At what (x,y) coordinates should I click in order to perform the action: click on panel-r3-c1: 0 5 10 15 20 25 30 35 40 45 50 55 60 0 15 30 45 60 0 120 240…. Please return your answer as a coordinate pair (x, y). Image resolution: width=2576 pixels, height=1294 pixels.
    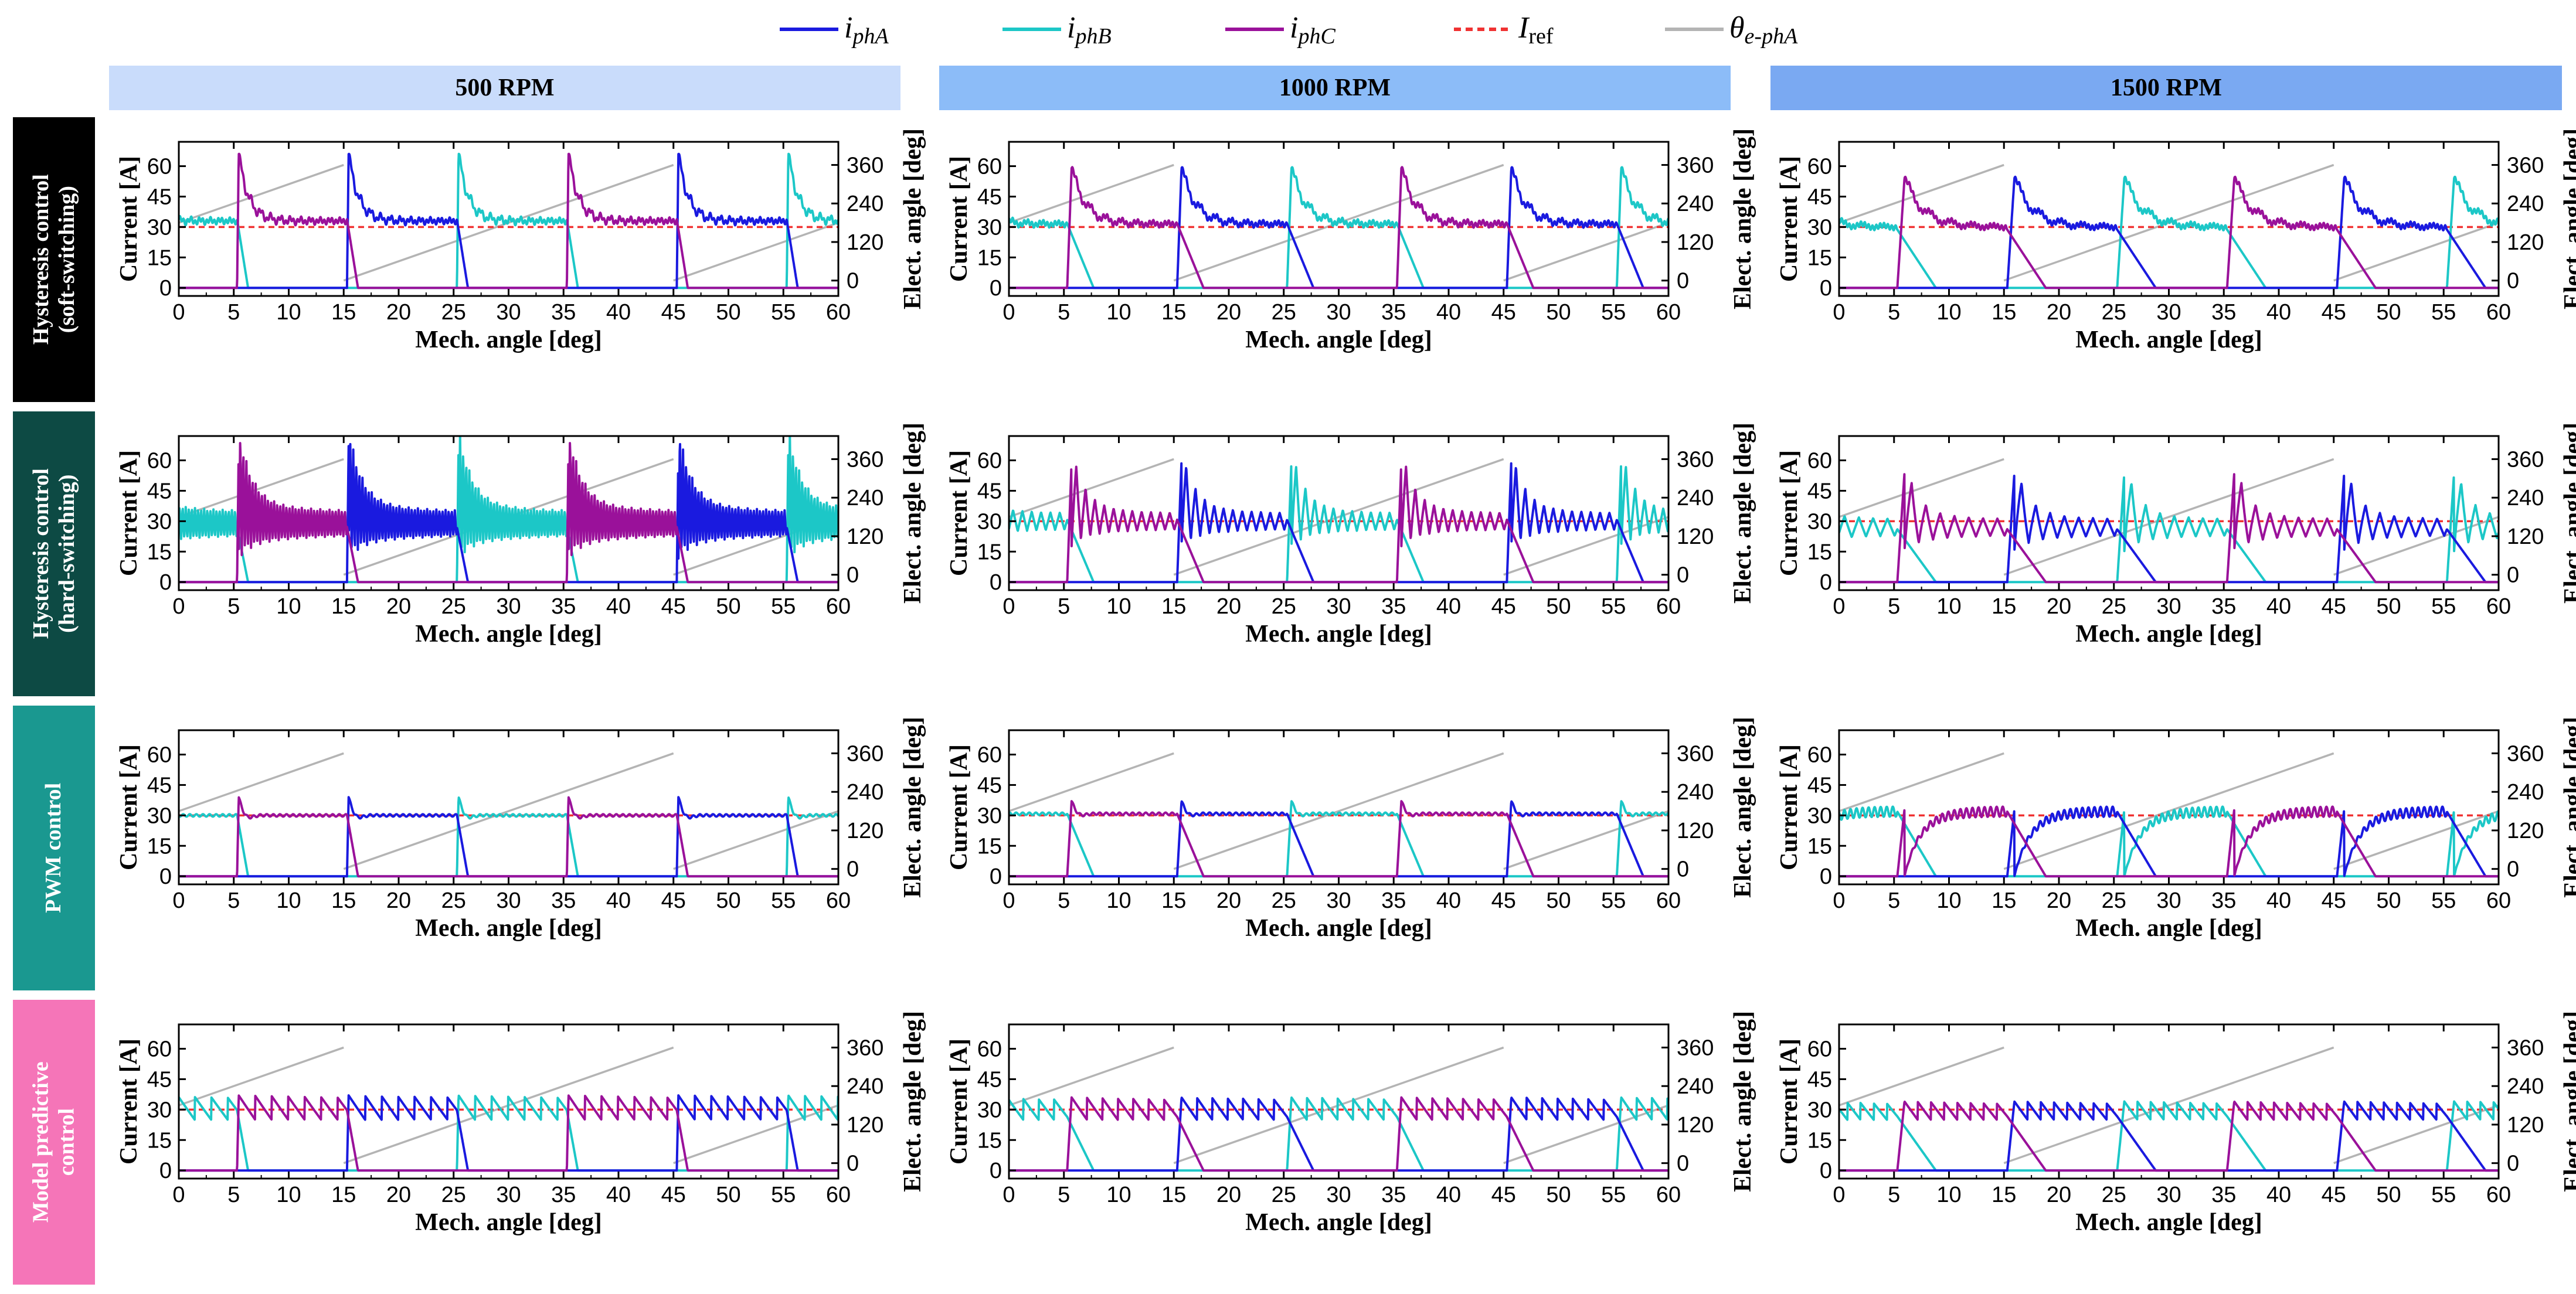
    Looking at the image, I should click on (1351, 1123).